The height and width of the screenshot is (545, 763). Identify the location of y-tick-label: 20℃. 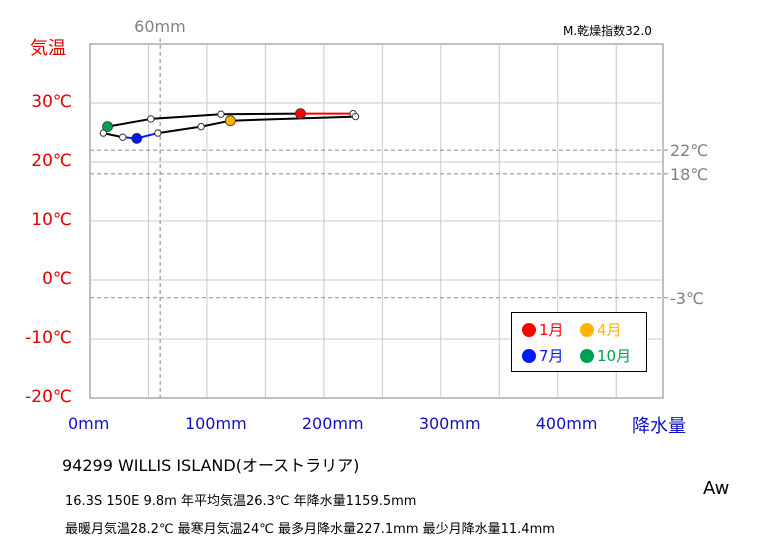
(51, 161).